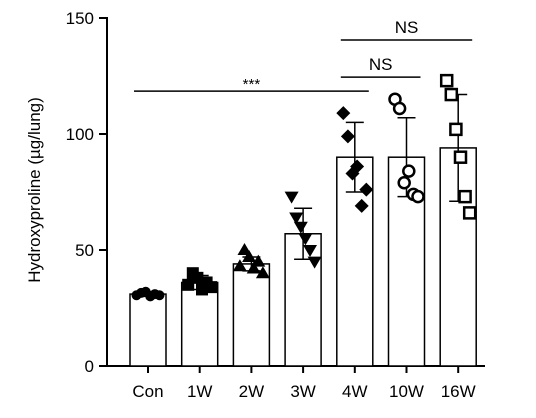 The width and height of the screenshot is (536, 418). Describe the element at coordinates (406, 391) in the screenshot. I see `x-tick-label: 10W` at that location.